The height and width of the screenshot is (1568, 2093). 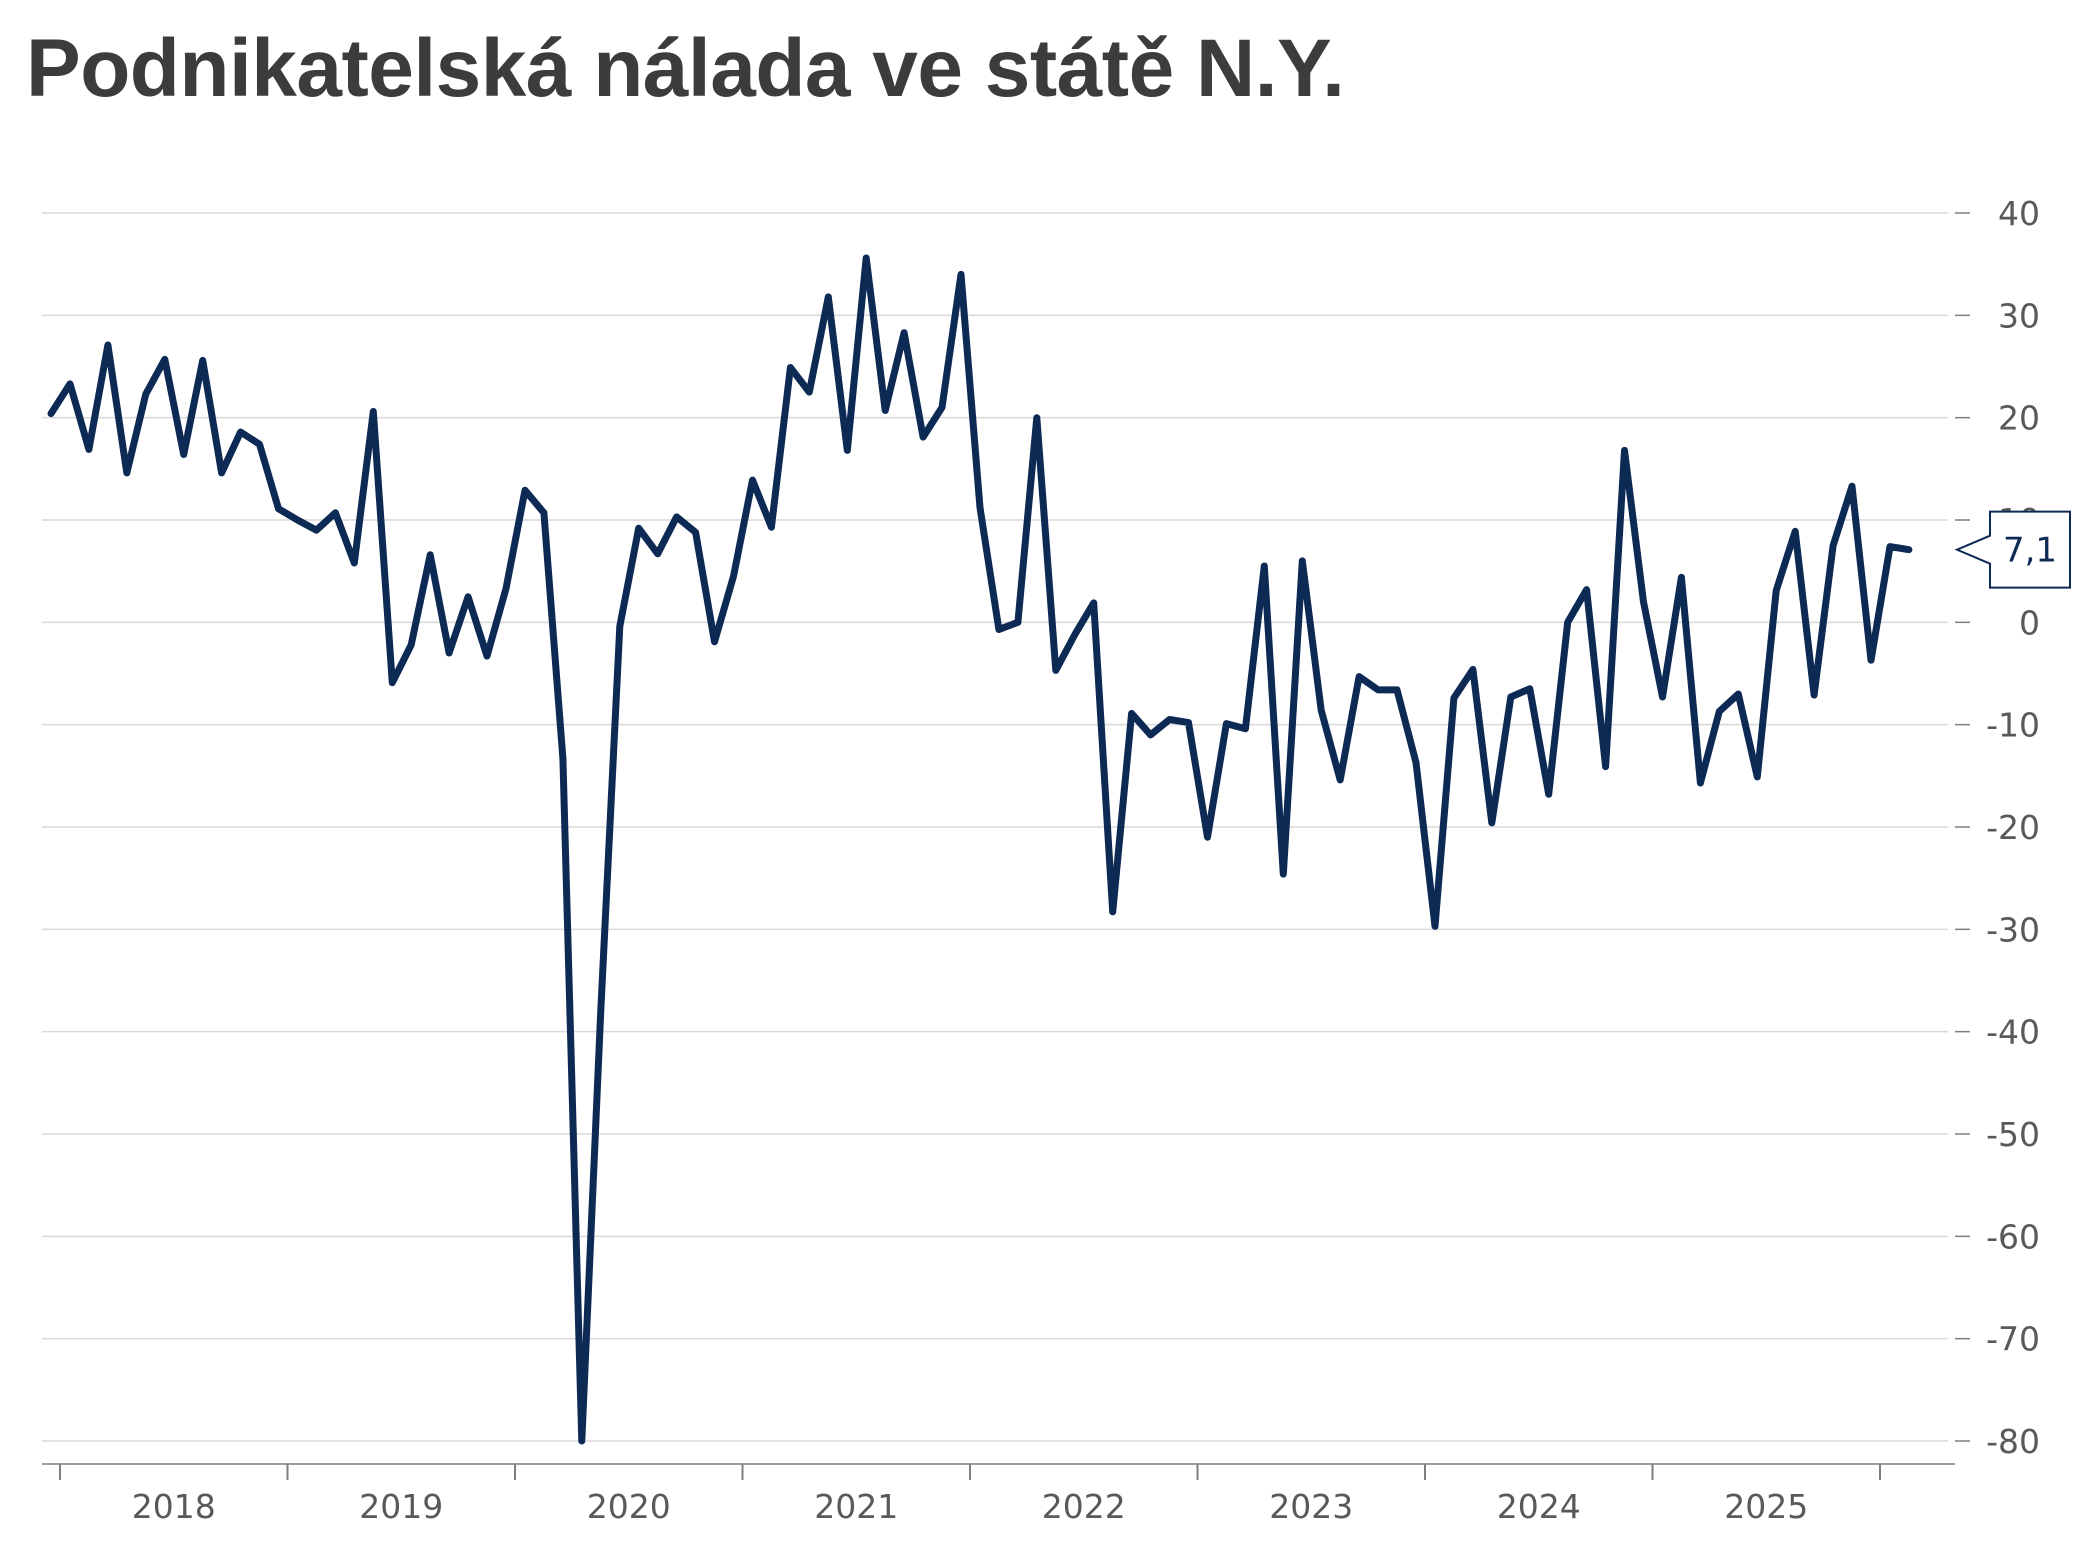 What do you see at coordinates (2029, 622) in the screenshot?
I see `y-tick-label: 0` at bounding box center [2029, 622].